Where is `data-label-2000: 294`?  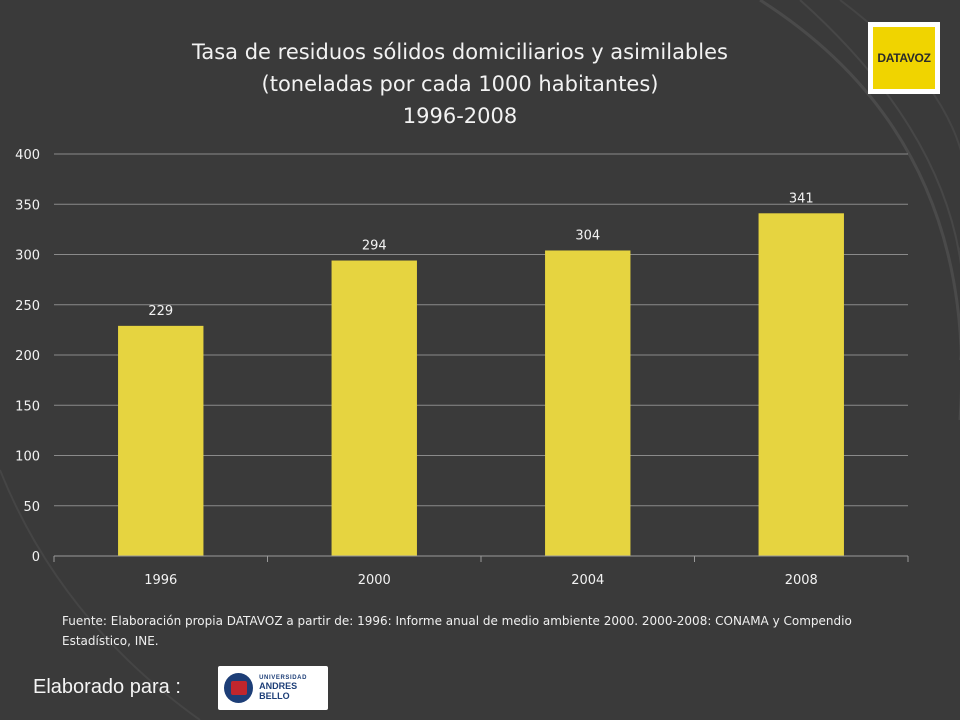
data-label-2000: 294 is located at coordinates (374, 246).